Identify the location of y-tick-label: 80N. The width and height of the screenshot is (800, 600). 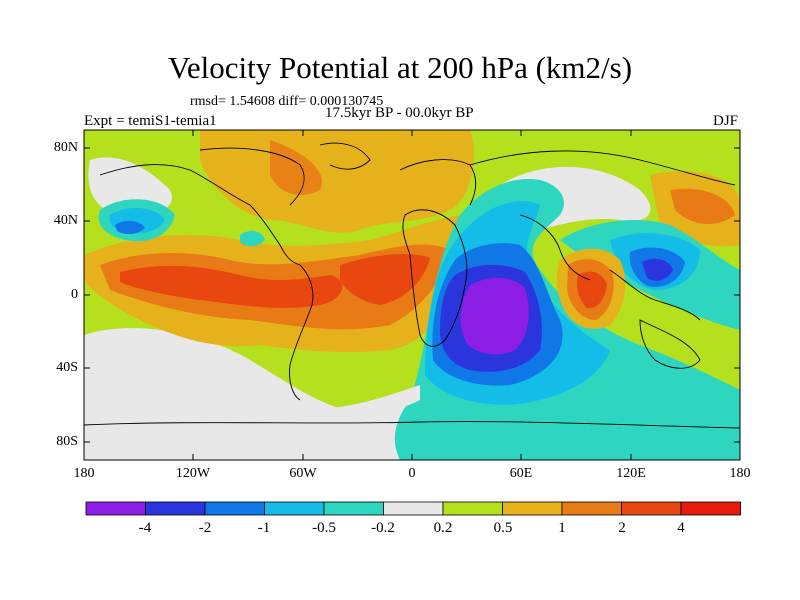
(65, 147).